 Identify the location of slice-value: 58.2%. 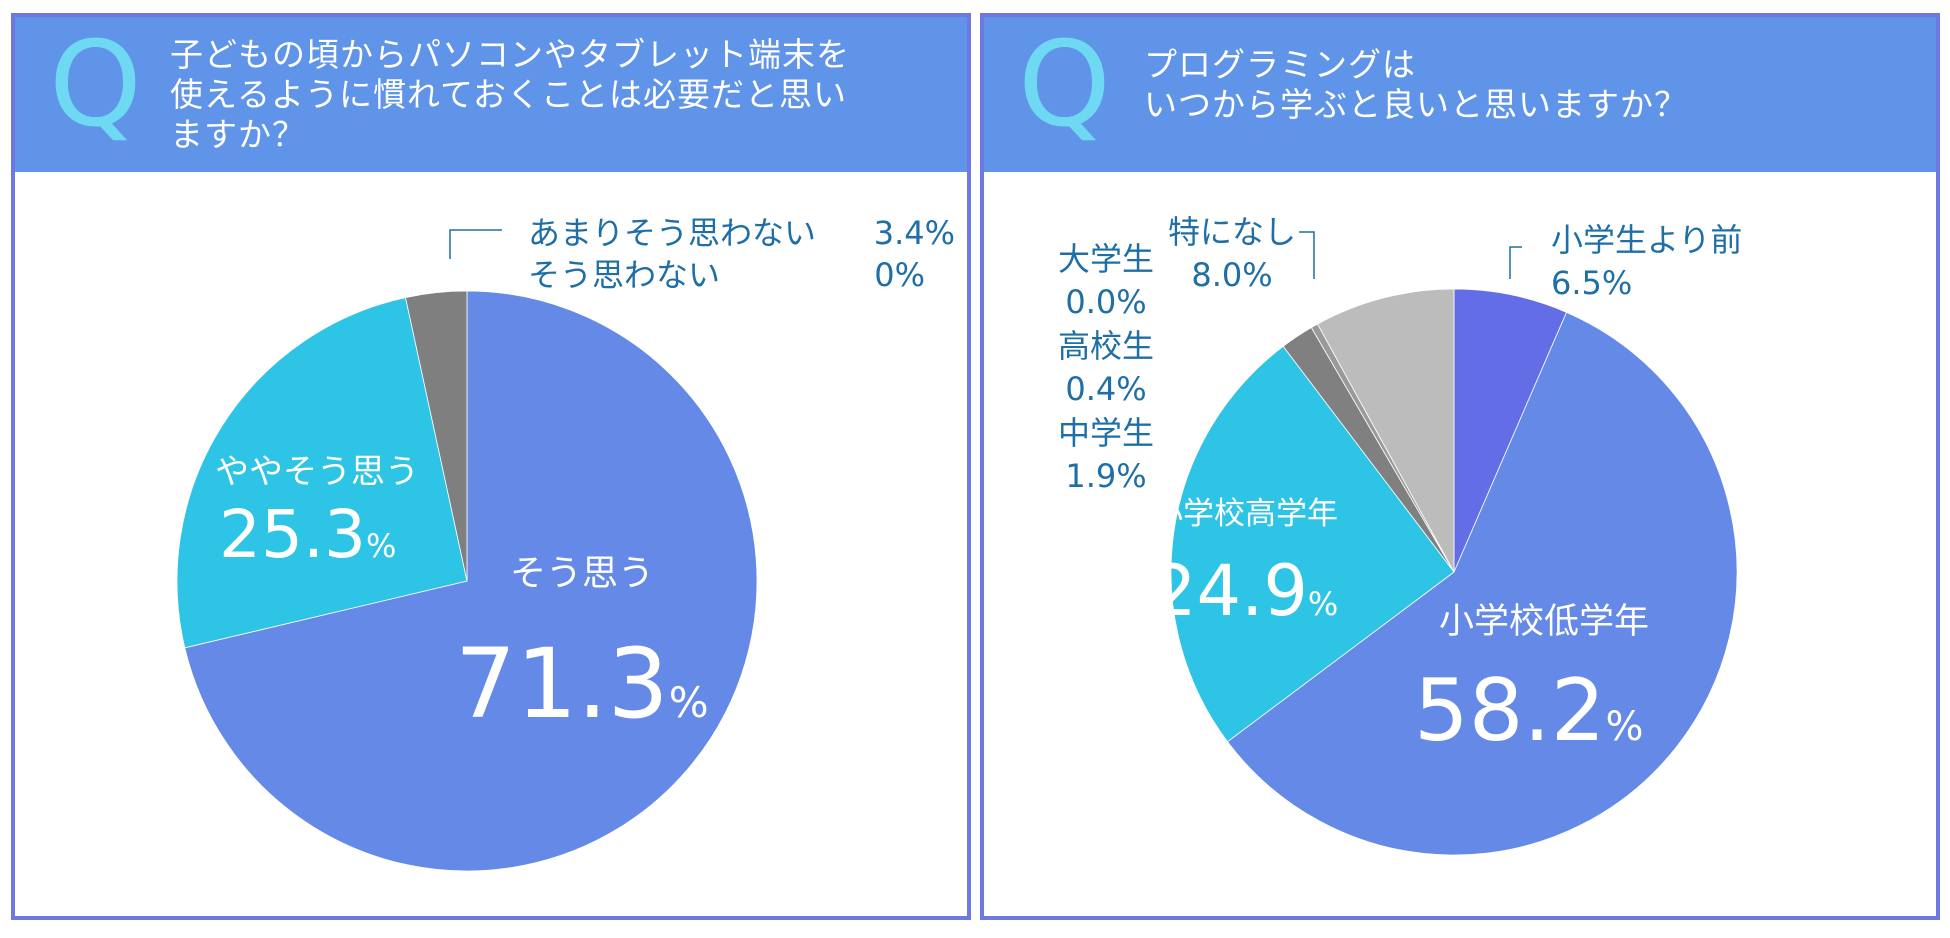
(1529, 711).